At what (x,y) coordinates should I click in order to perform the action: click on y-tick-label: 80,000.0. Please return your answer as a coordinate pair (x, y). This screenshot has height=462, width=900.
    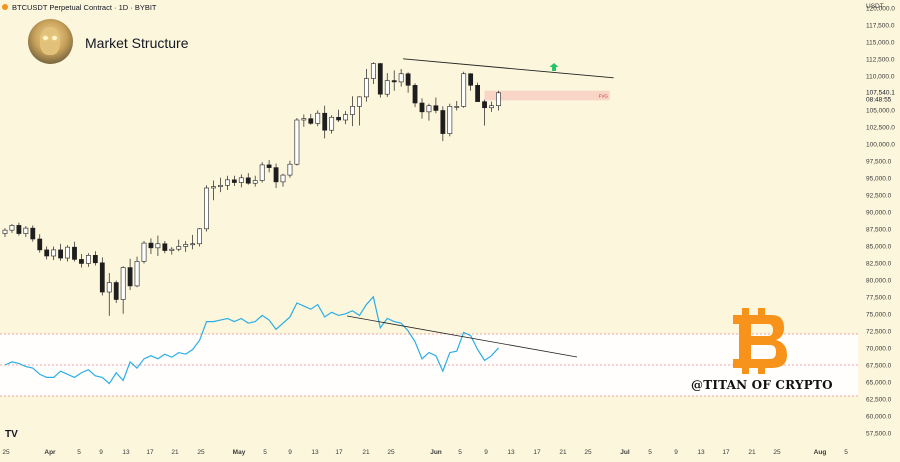
    Looking at the image, I should click on (879, 280).